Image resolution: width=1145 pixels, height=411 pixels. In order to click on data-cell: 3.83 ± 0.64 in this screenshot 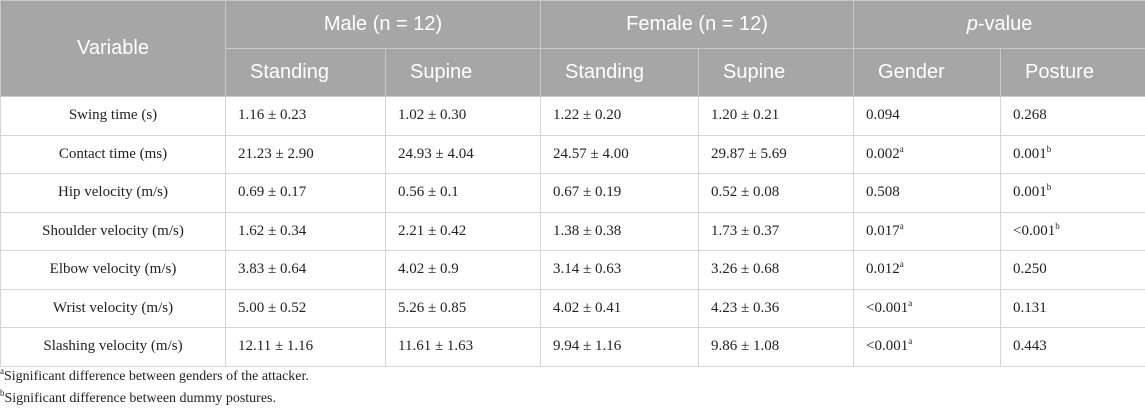, I will do `click(305, 270)`.